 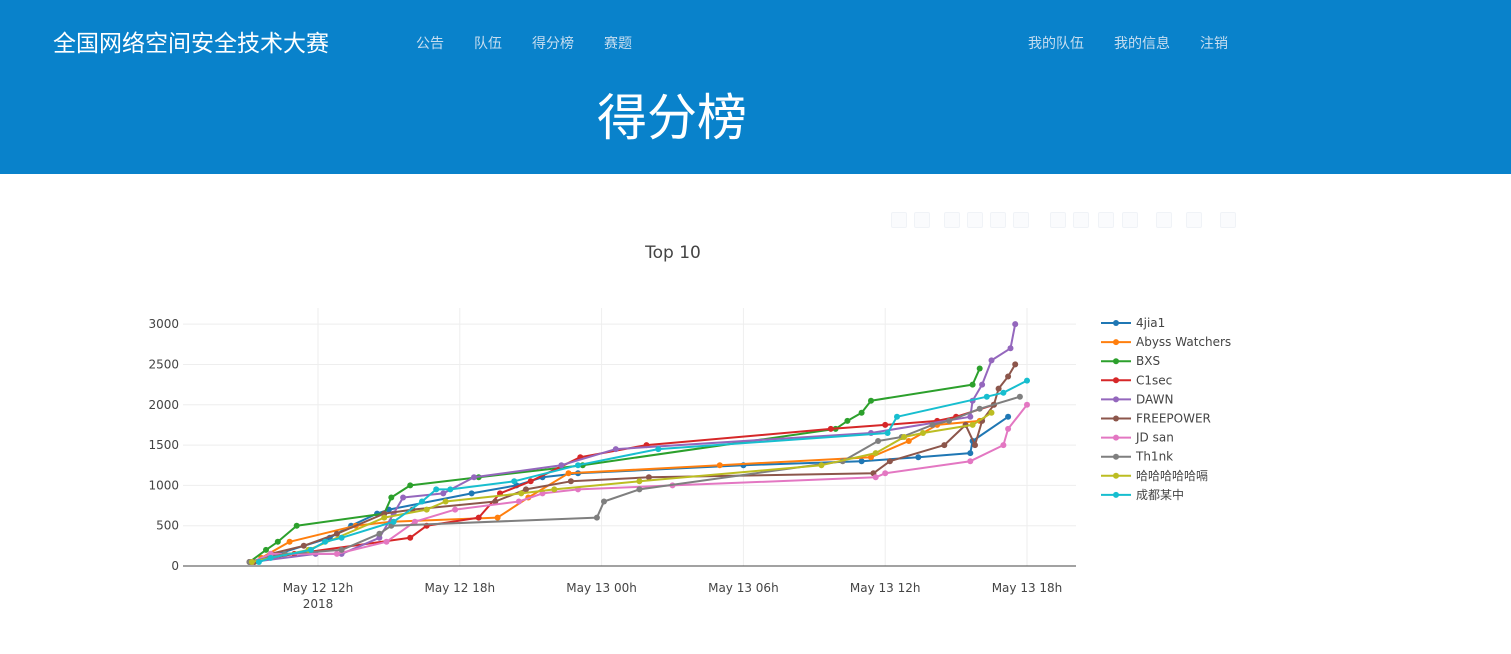 What do you see at coordinates (167, 526) in the screenshot?
I see `y-tick-label: 500` at bounding box center [167, 526].